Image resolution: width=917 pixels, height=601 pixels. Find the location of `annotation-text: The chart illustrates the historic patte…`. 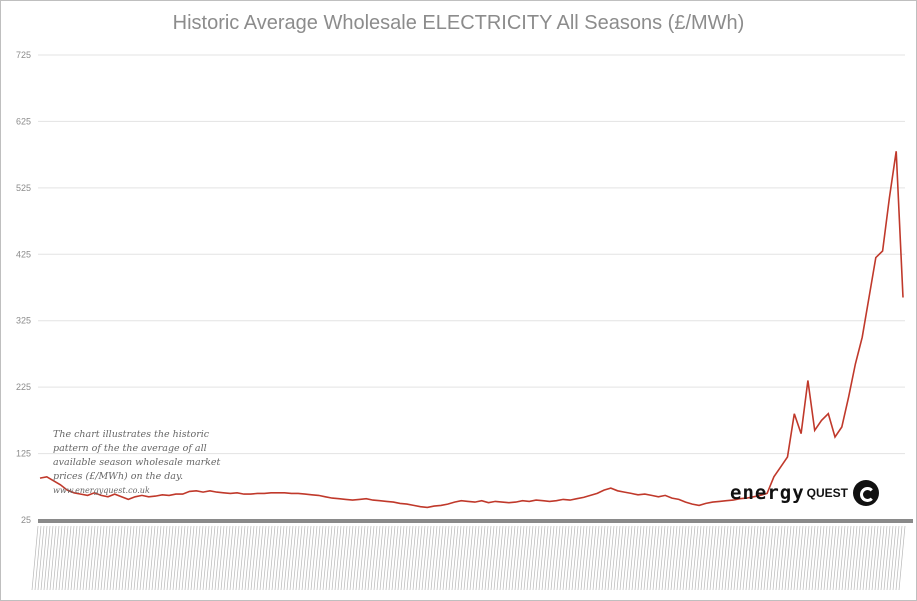

annotation-text: The chart illustrates the historic patte… is located at coordinates (137, 455).